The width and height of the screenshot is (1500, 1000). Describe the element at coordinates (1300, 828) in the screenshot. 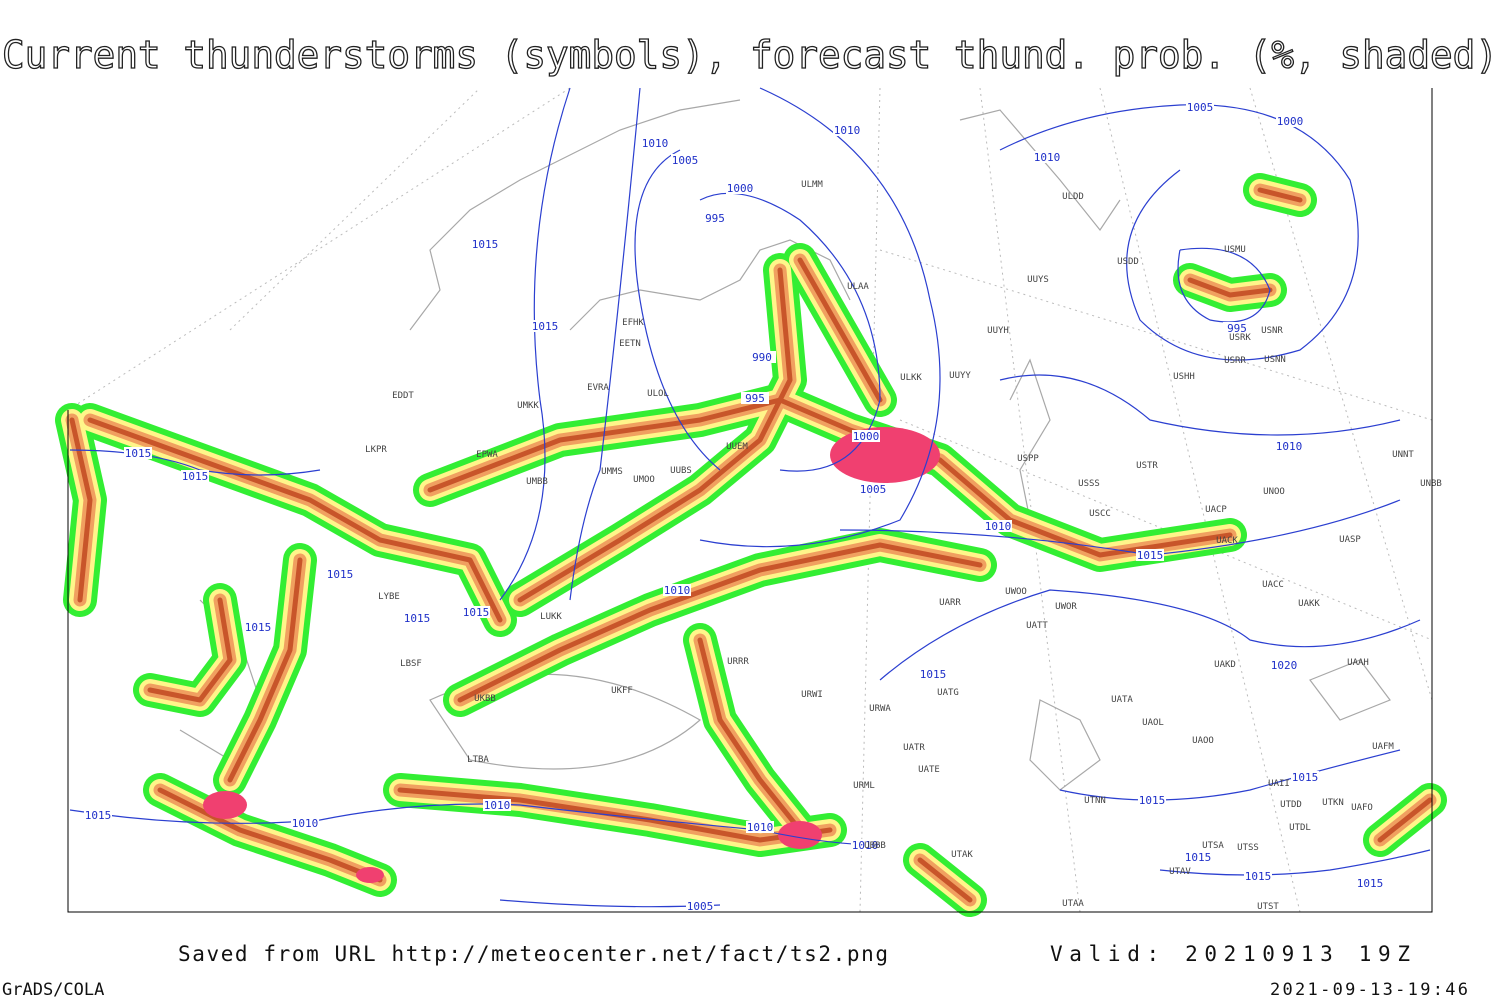

I see `station-code: UTDL` at that location.